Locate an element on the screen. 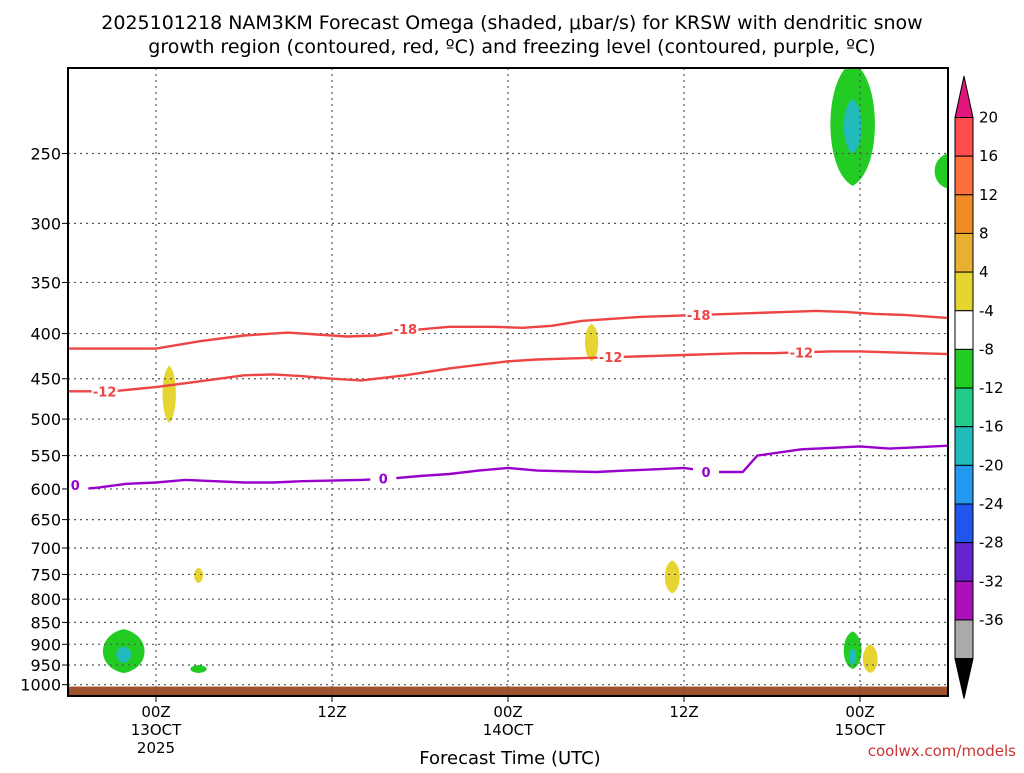  y-tick-label: 950 is located at coordinates (45, 665).